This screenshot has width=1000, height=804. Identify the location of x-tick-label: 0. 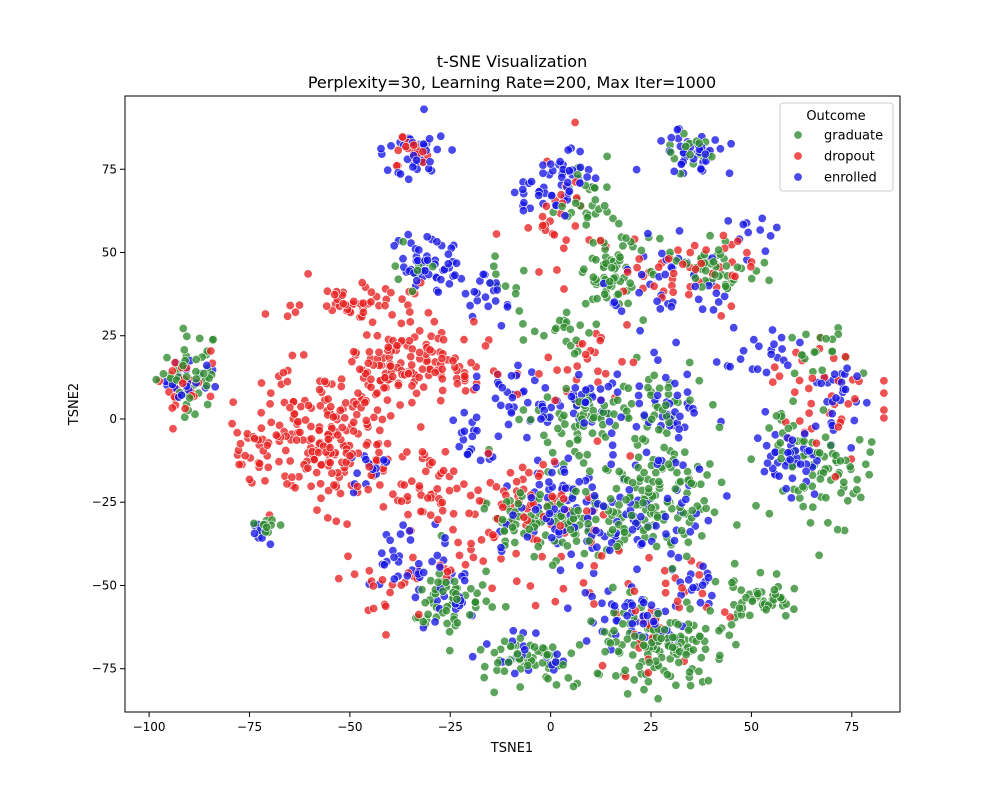
(551, 727).